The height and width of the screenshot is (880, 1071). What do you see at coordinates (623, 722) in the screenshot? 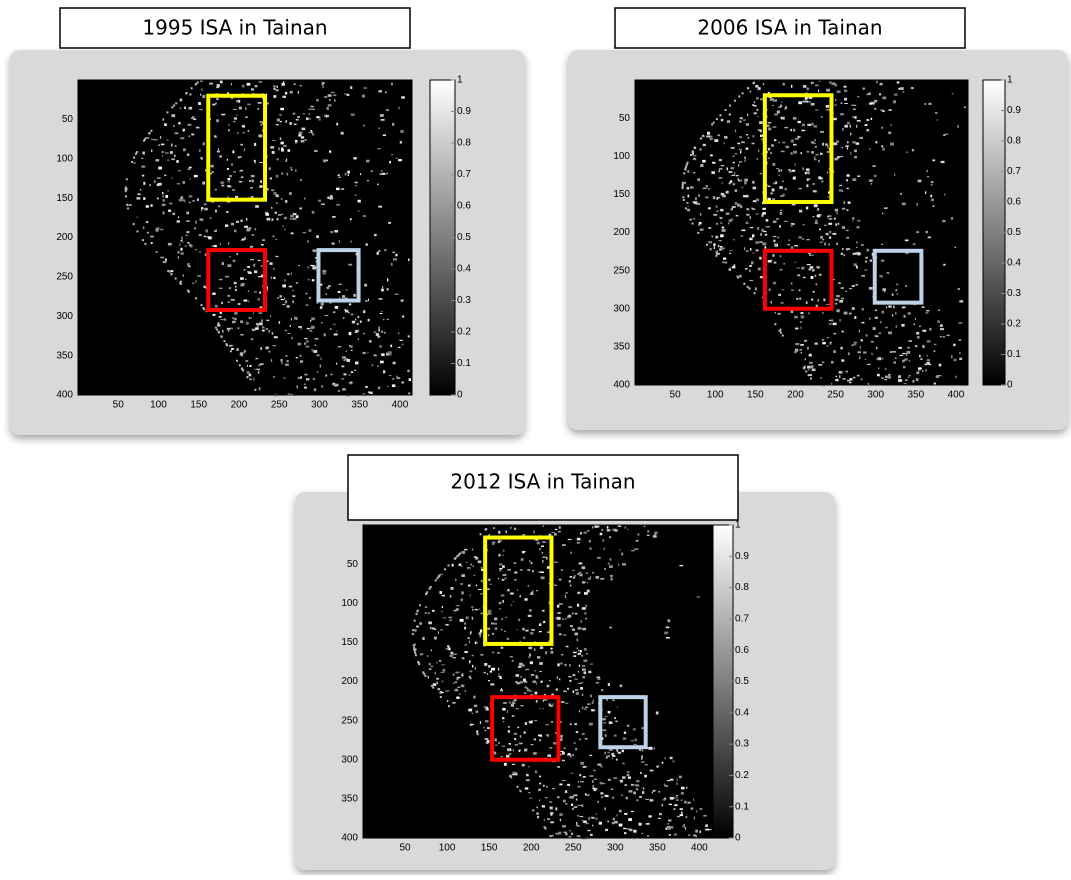
I see `highlight-box` at bounding box center [623, 722].